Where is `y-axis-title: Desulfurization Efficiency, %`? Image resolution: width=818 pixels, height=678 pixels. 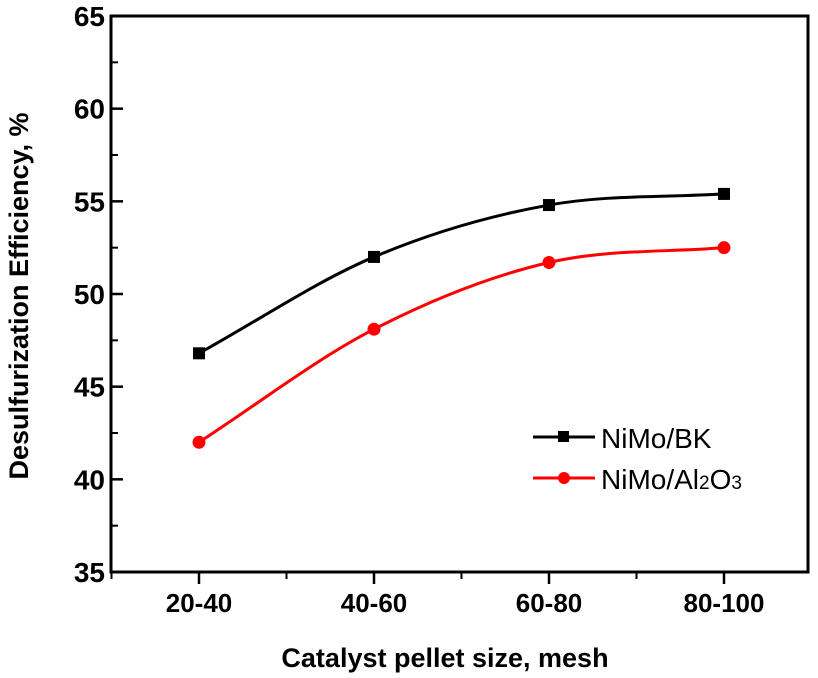 y-axis-title: Desulfurization Efficiency, % is located at coordinates (19, 295).